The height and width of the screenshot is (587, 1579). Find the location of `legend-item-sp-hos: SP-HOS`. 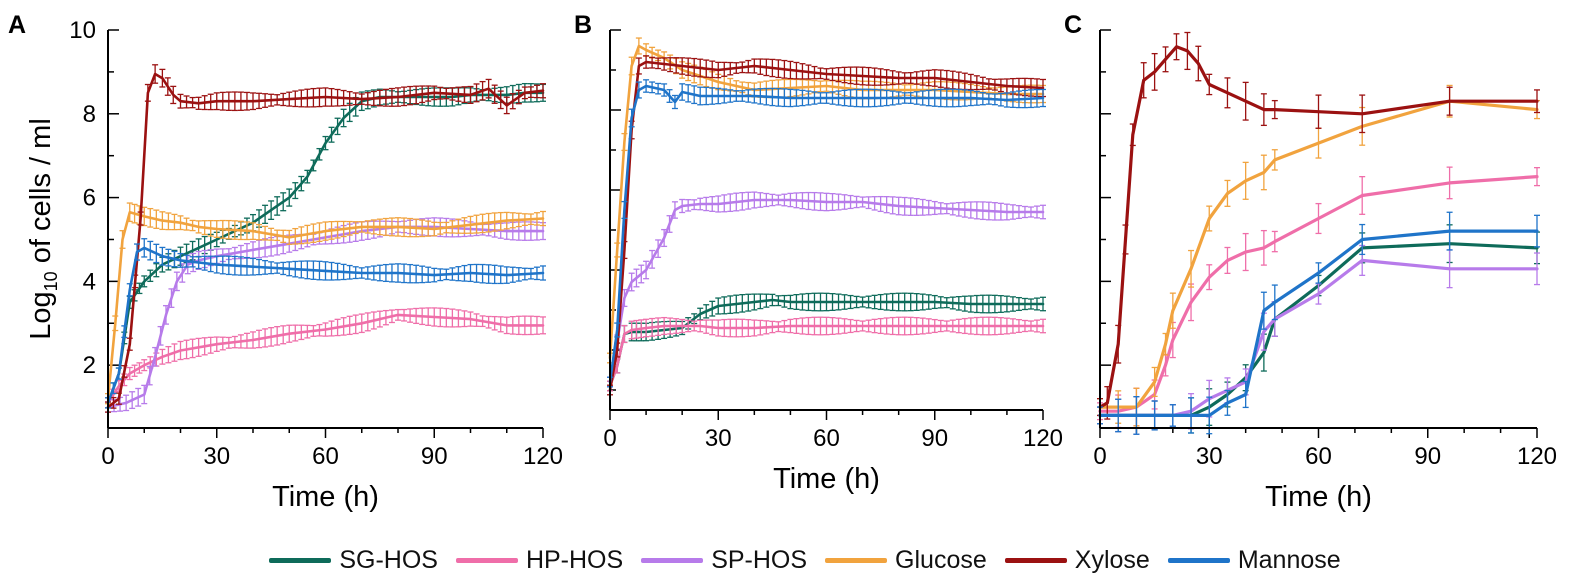

legend-item-sp-hos: SP-HOS is located at coordinates (724, 560).